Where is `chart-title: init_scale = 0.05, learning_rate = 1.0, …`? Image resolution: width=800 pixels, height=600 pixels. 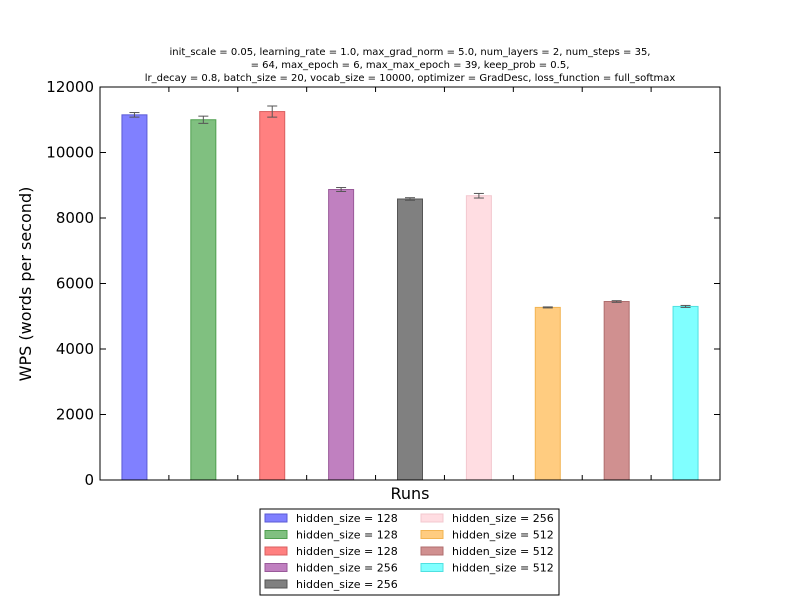
chart-title: init_scale = 0.05, learning_rate = 1.0, … is located at coordinates (410, 65).